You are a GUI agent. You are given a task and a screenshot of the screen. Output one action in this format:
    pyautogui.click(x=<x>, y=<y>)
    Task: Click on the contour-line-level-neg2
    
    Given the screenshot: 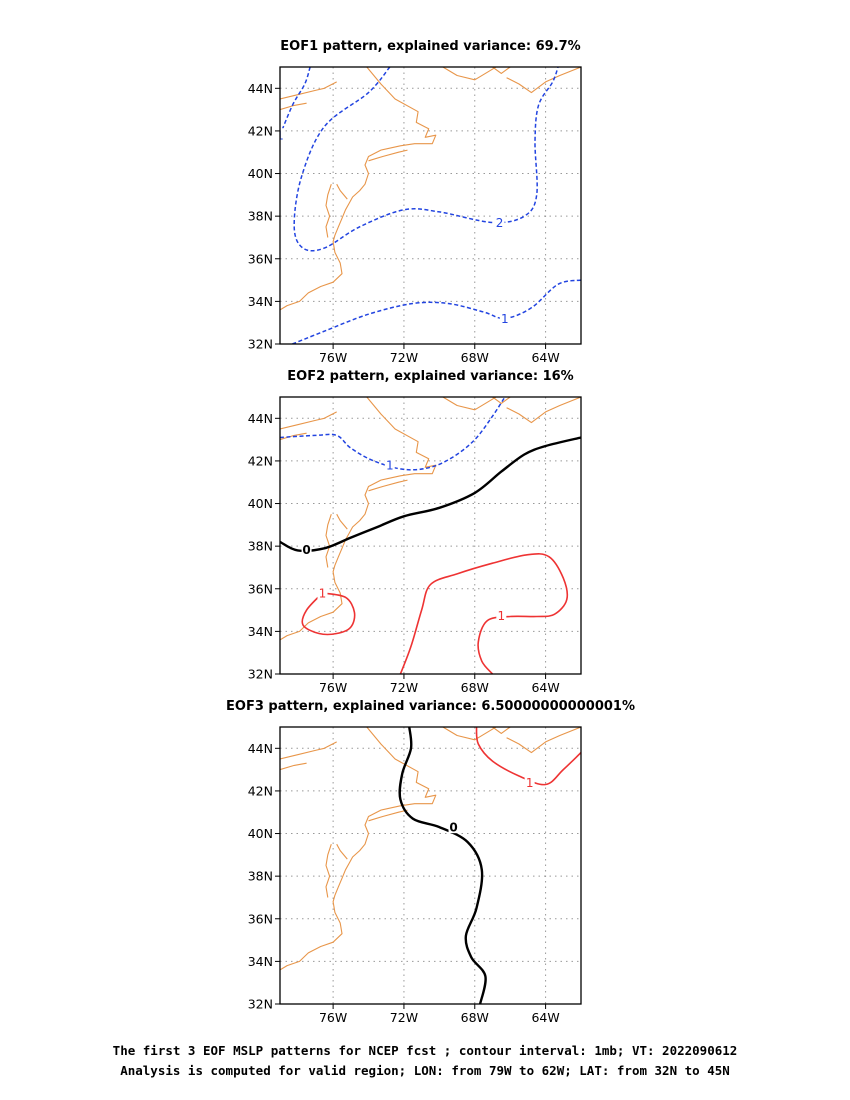 What is the action you would take?
    pyautogui.click(x=426, y=159)
    